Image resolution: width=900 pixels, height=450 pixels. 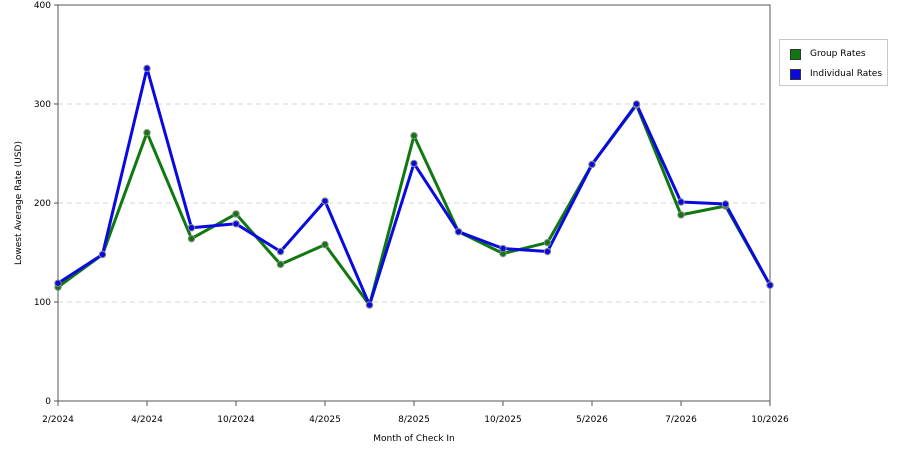 I want to click on x-tick-label: 8/2025, so click(x=414, y=420).